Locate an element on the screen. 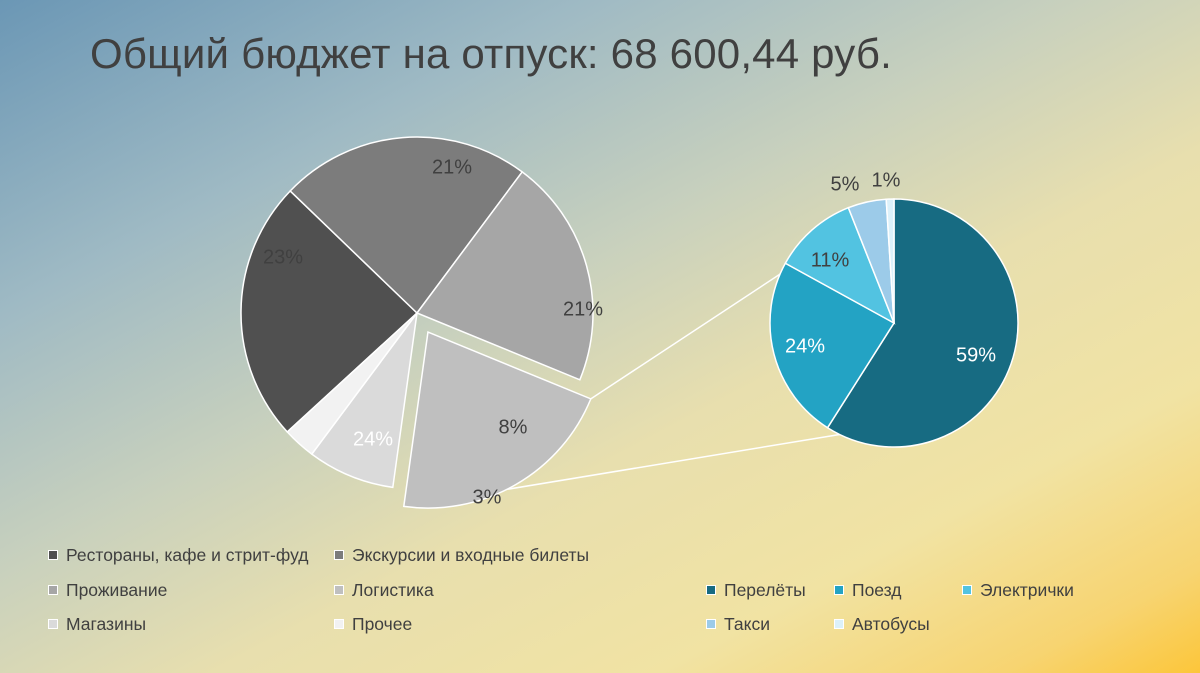 The width and height of the screenshot is (1200, 673). main-slice-label-3: 21% is located at coordinates (452, 167).